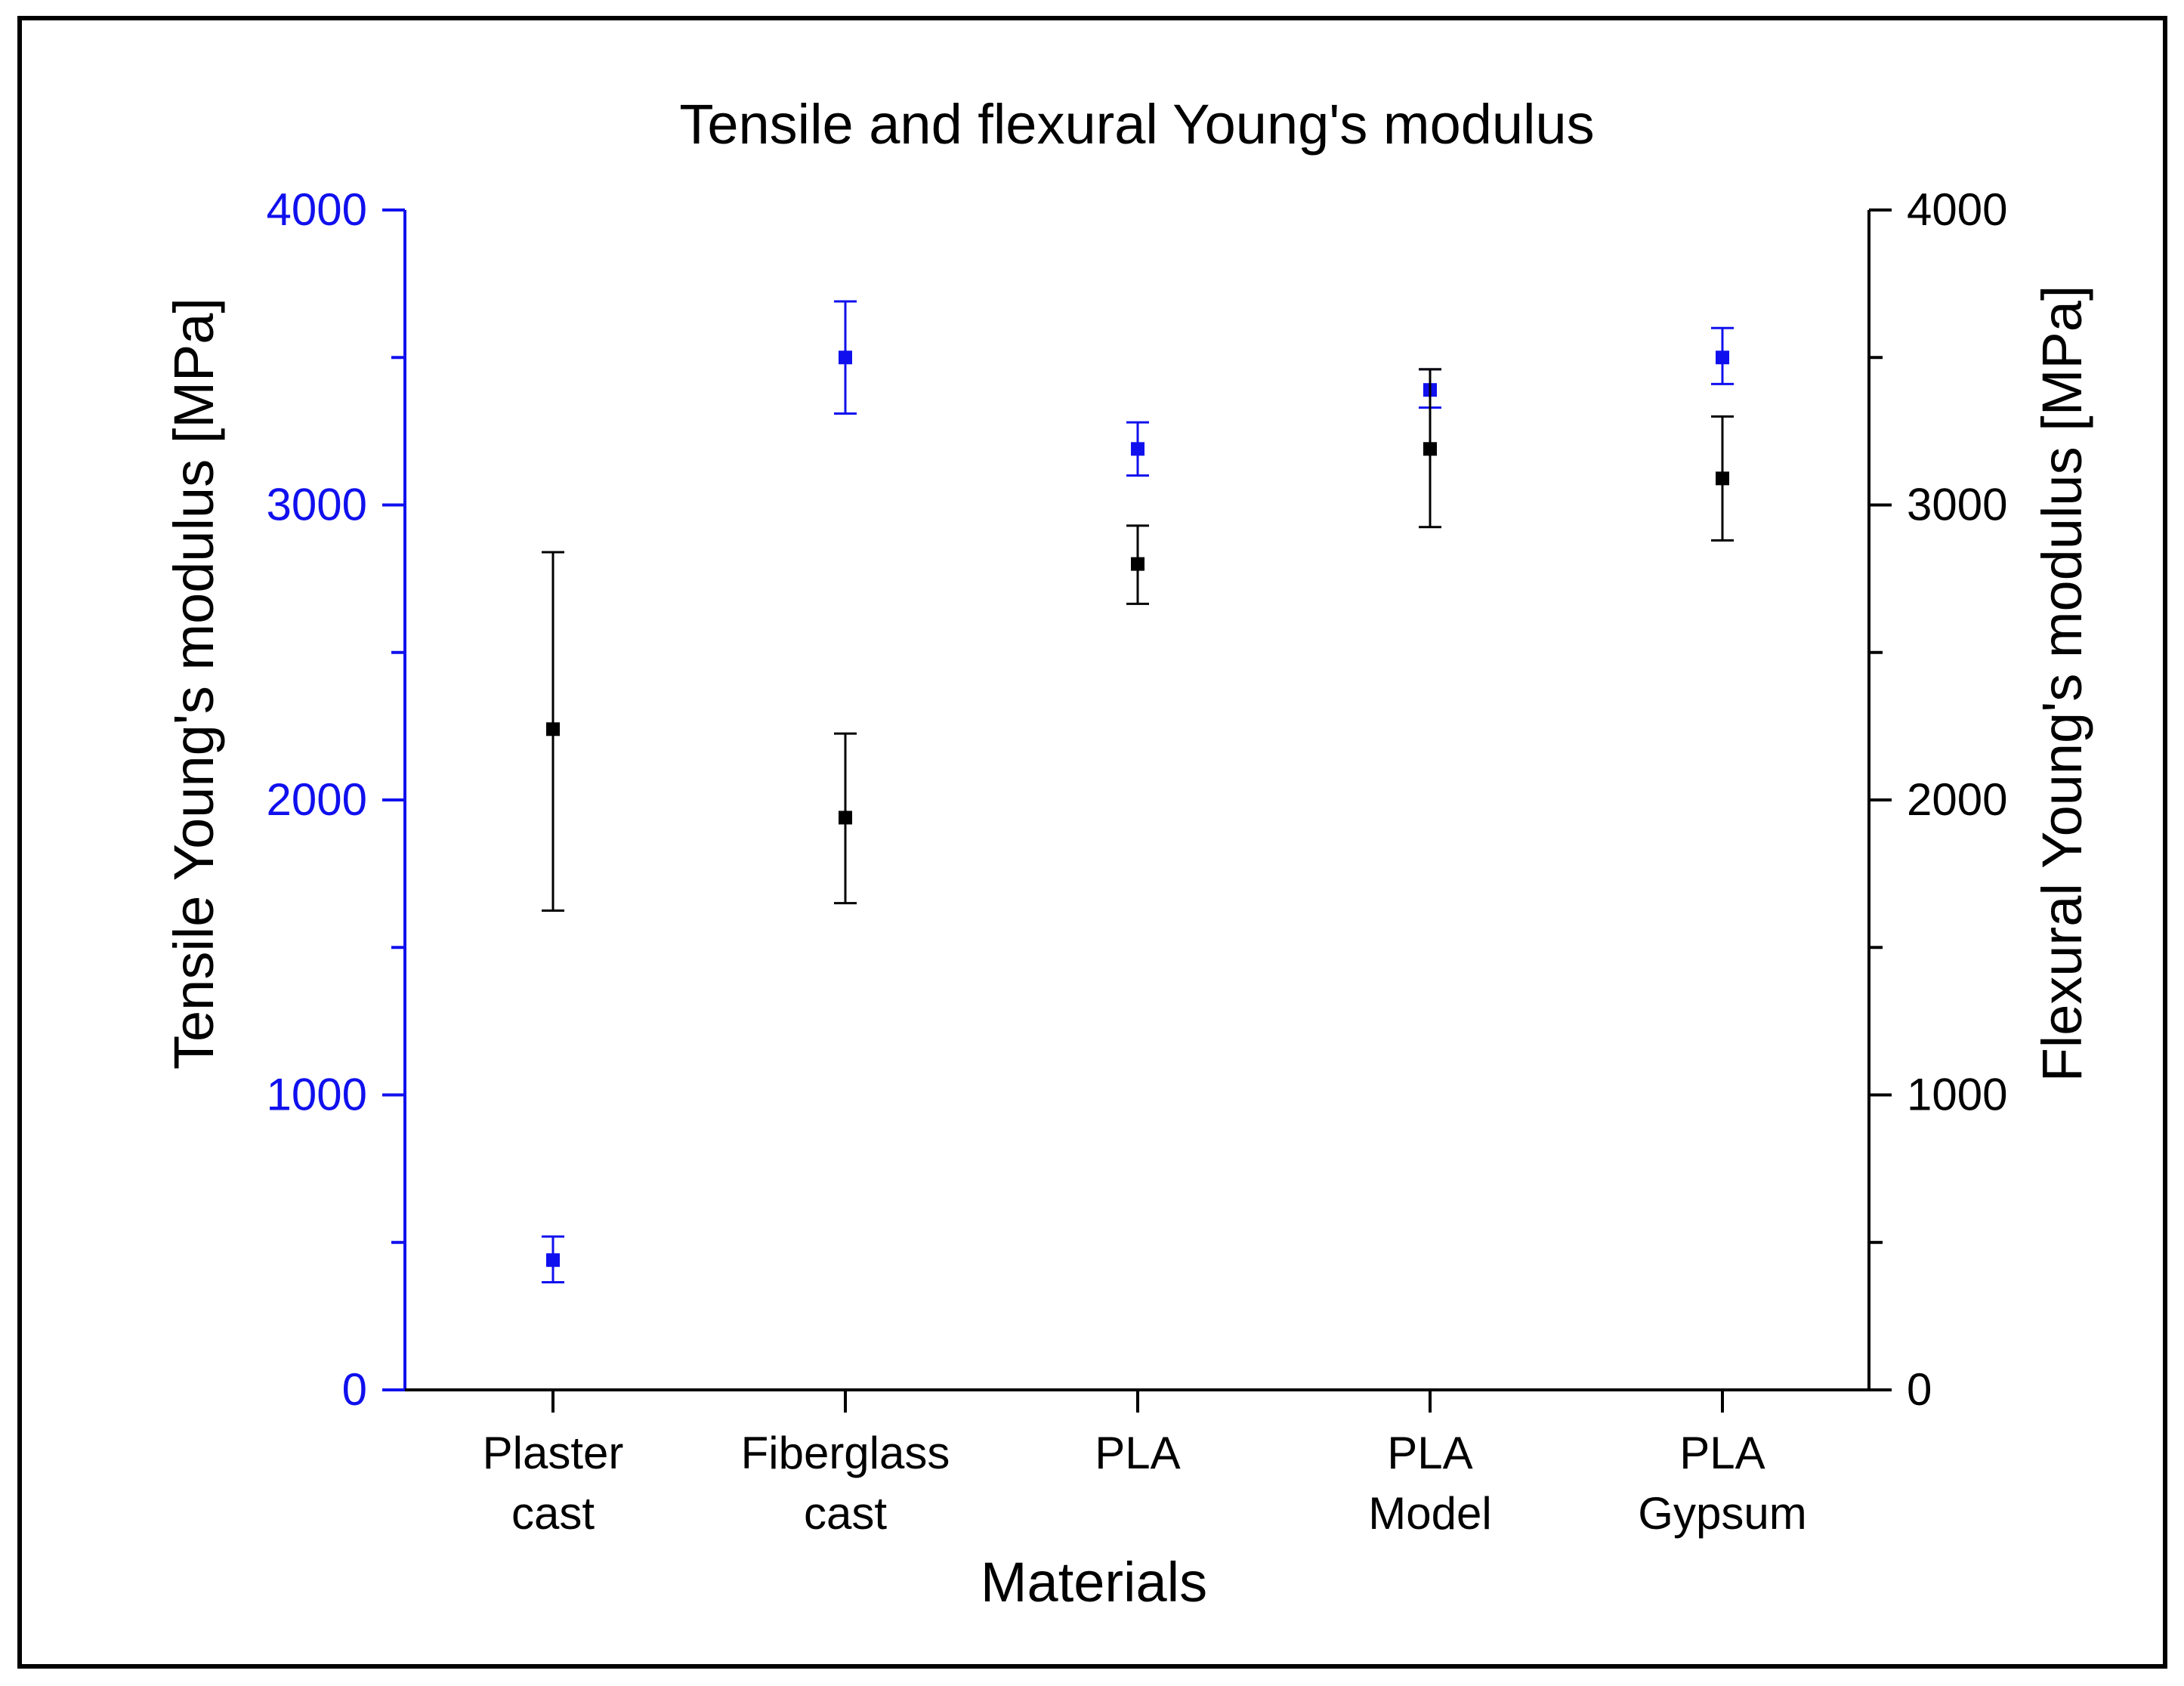  What do you see at coordinates (553, 1453) in the screenshot?
I see `x-tick-label: Plaster` at bounding box center [553, 1453].